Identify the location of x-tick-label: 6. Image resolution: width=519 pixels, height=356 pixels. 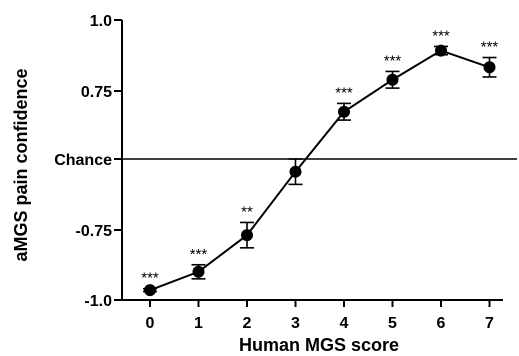
(441, 323).